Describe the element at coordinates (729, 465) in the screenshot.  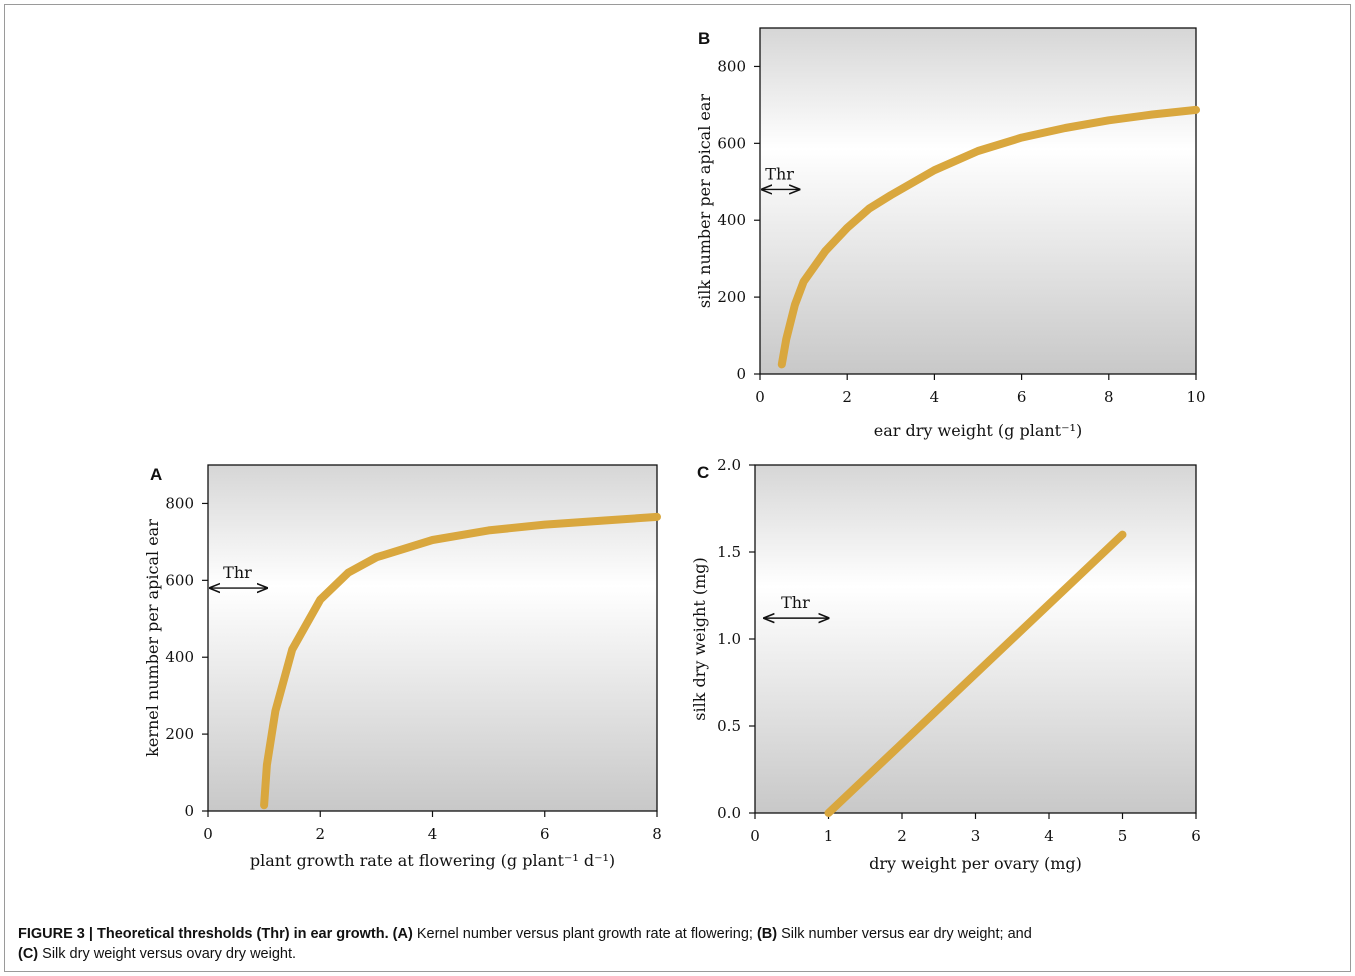
I see `y-tick-label: 2.0` at that location.